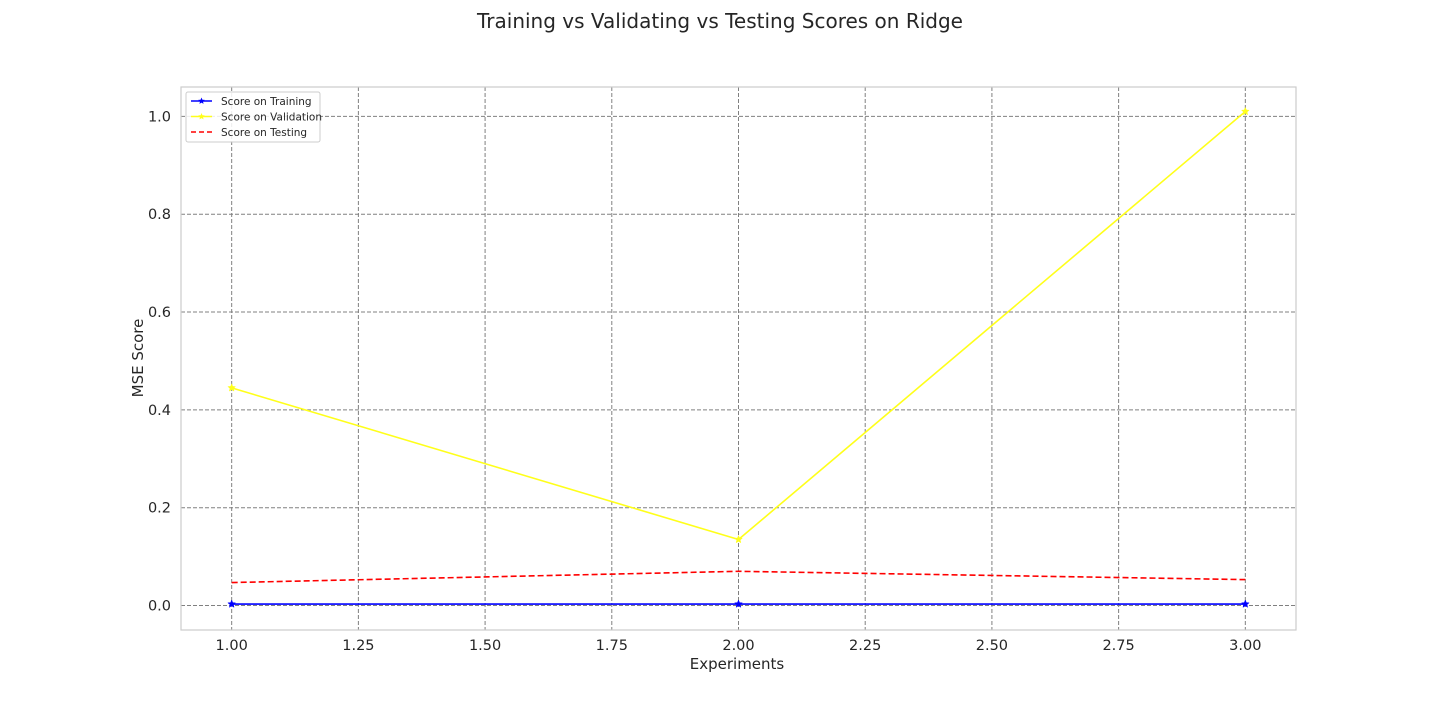  I want to click on y-tick-label: 0.8, so click(159, 215).